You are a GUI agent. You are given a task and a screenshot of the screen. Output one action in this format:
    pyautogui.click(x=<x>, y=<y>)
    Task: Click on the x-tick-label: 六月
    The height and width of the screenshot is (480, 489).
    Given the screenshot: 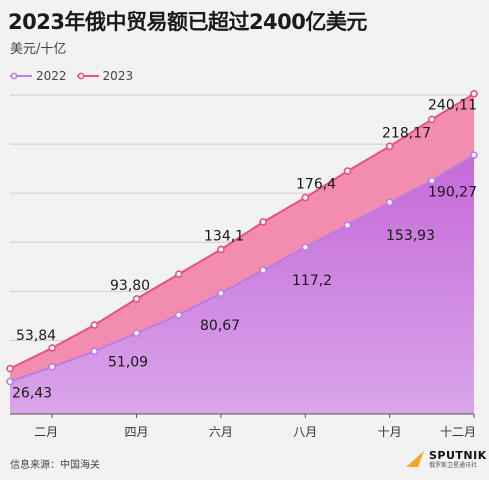 What is the action you would take?
    pyautogui.click(x=221, y=432)
    